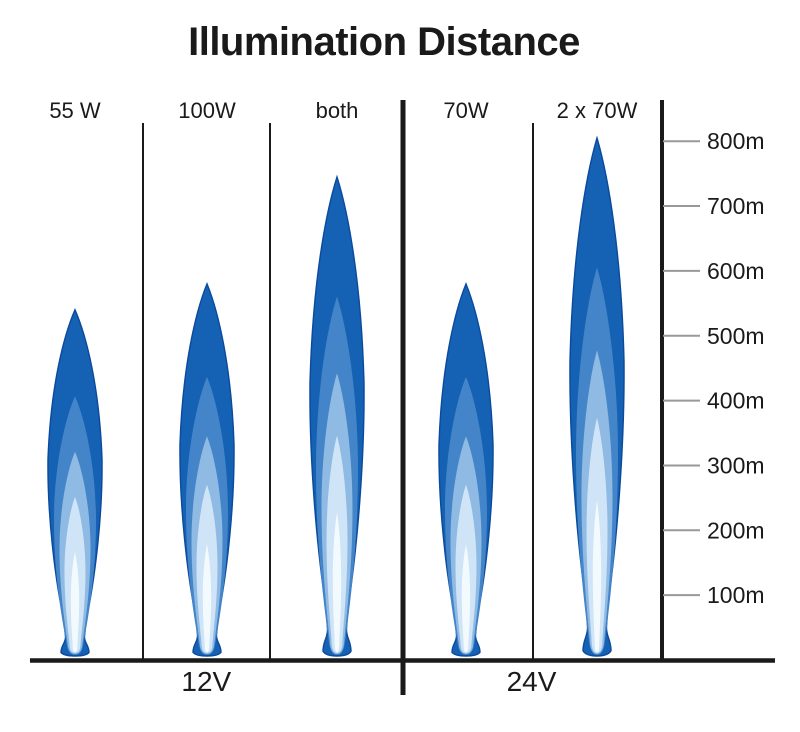  What do you see at coordinates (532, 681) in the screenshot?
I see `group-label-24v: 24V` at bounding box center [532, 681].